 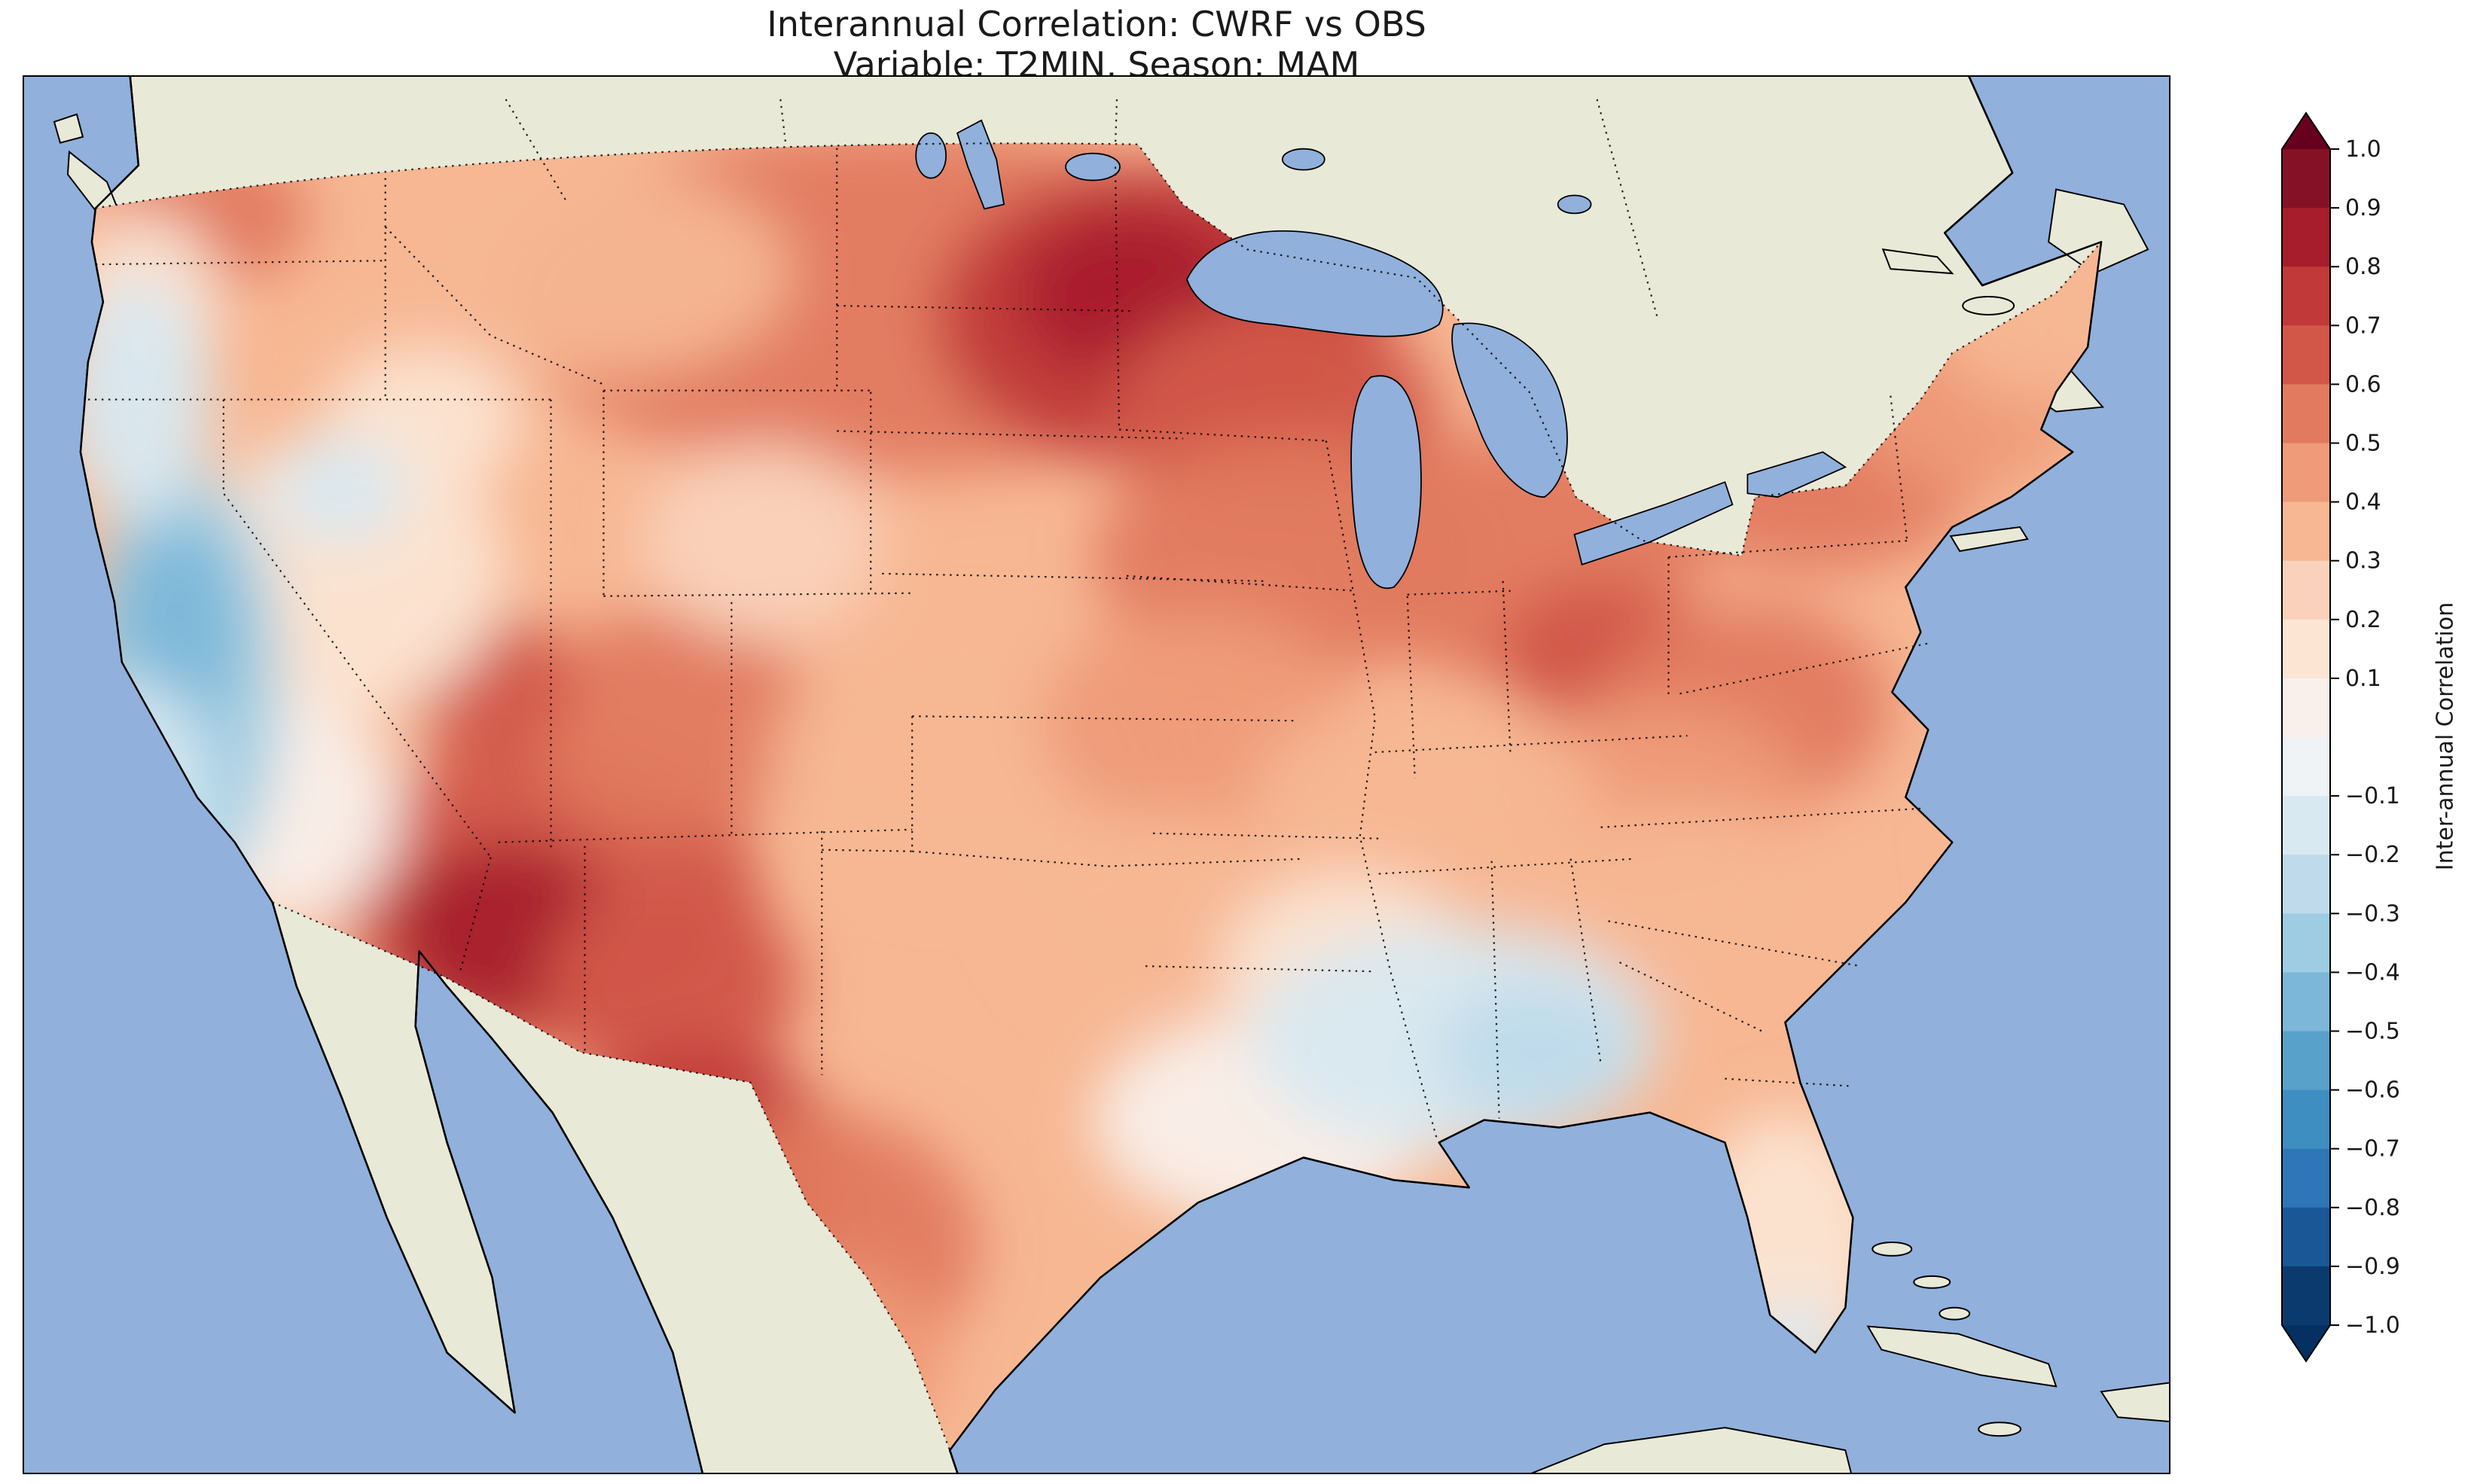 I want to click on colorbar-tick-label: −0.5, so click(x=2372, y=1032).